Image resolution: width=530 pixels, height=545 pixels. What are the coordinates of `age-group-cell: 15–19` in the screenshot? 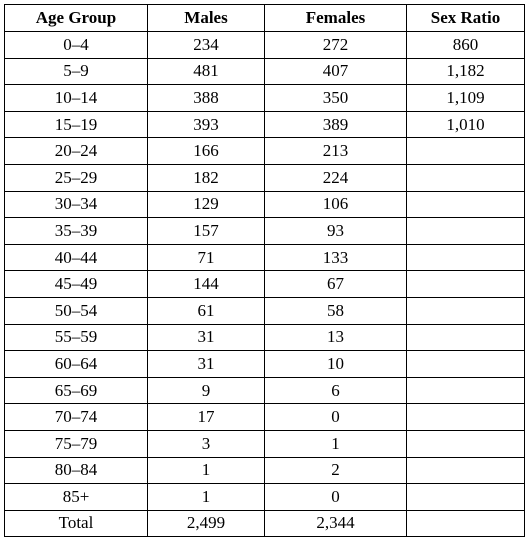 It's located at (76, 124).